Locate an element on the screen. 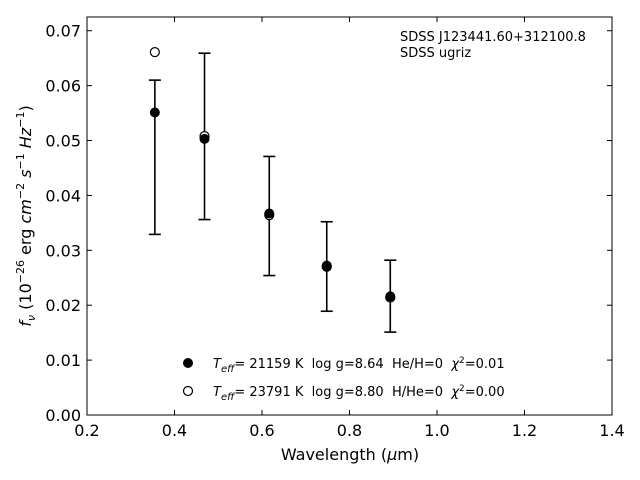  y-tick-label: 0.01 is located at coordinates (63, 360).